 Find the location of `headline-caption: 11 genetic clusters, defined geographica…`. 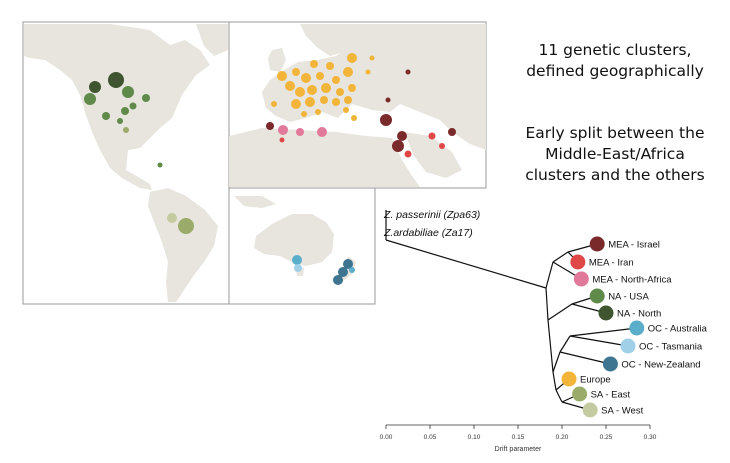

headline-caption: 11 genetic clusters, defined geographica… is located at coordinates (615, 61).